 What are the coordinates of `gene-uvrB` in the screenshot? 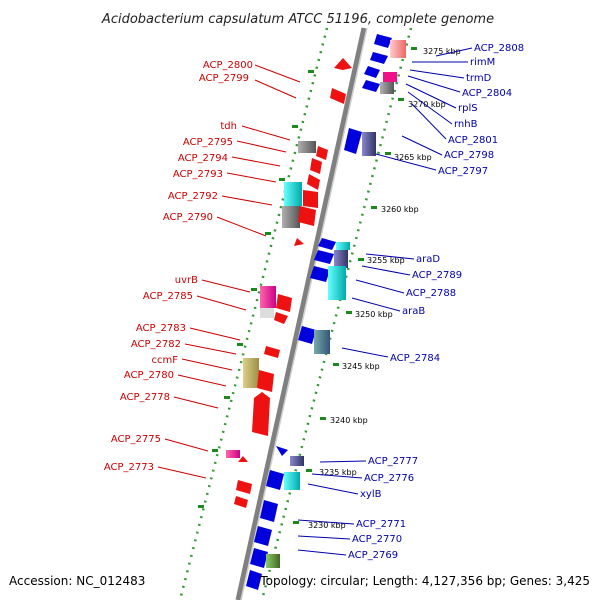 It's located at (268, 297).